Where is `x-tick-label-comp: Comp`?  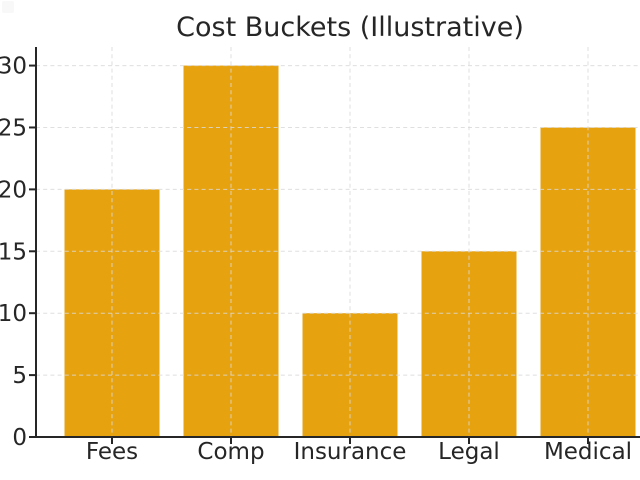 x-tick-label-comp: Comp is located at coordinates (230, 452).